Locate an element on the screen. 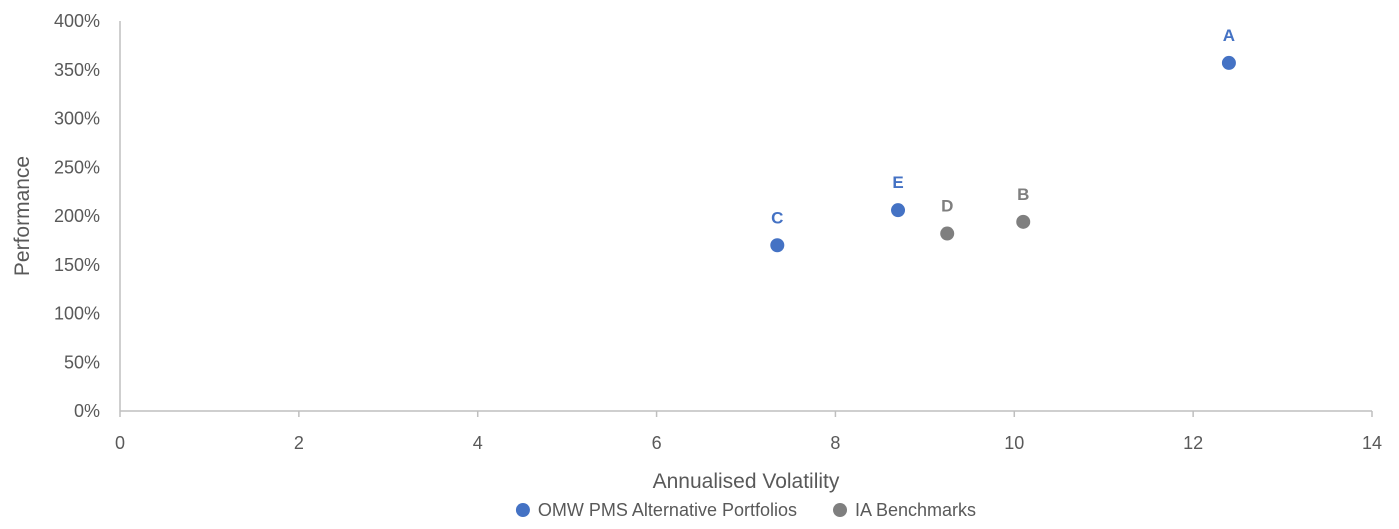 The width and height of the screenshot is (1399, 529). data-label: C is located at coordinates (777, 217).